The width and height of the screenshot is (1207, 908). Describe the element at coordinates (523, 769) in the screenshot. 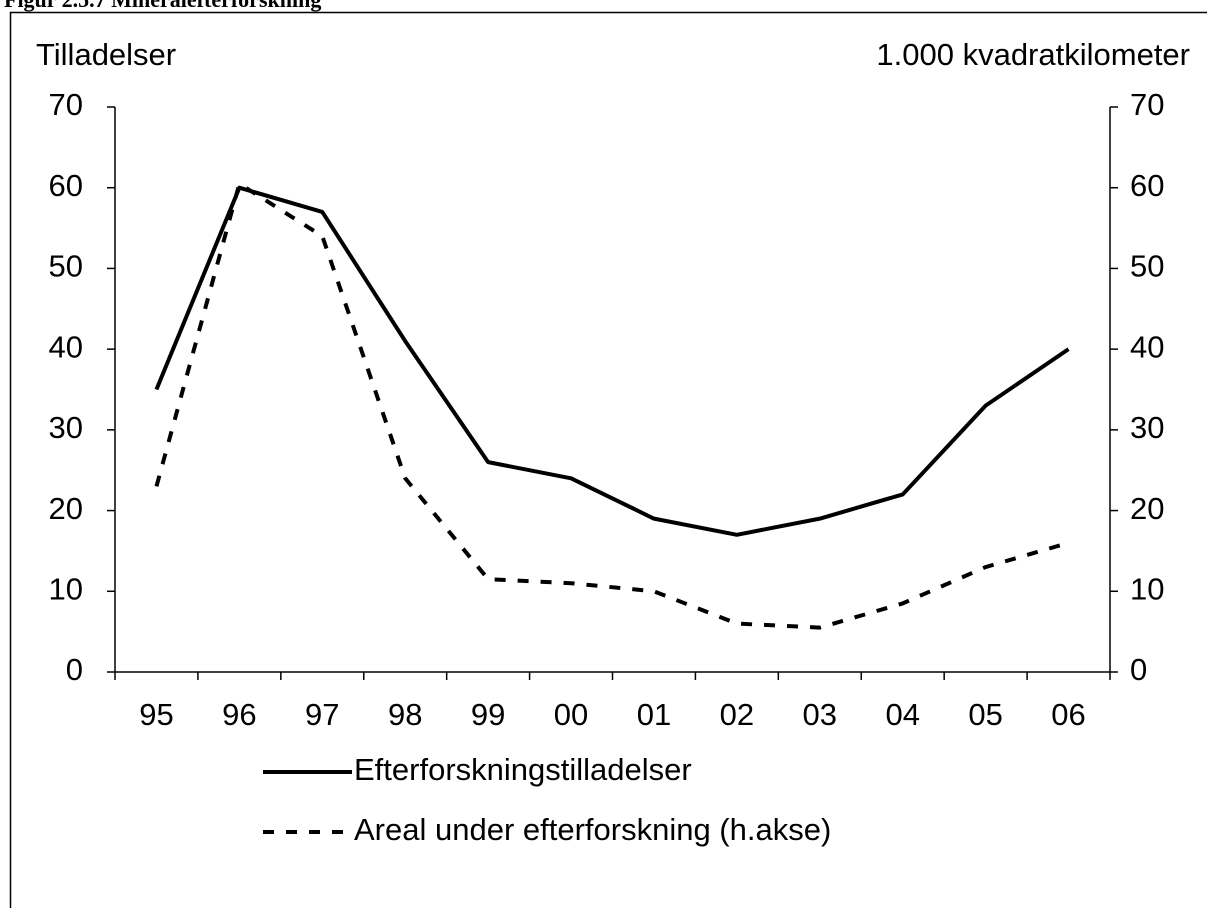

I see `legend-label: Efterforskningstilladelser` at that location.